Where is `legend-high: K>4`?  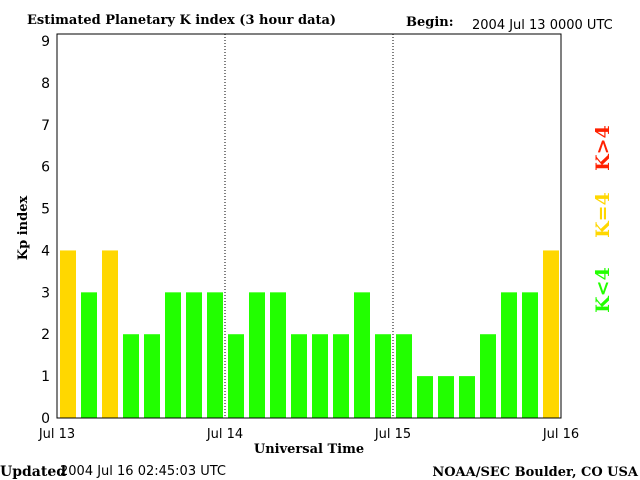
legend-high: K>4 is located at coordinates (603, 148).